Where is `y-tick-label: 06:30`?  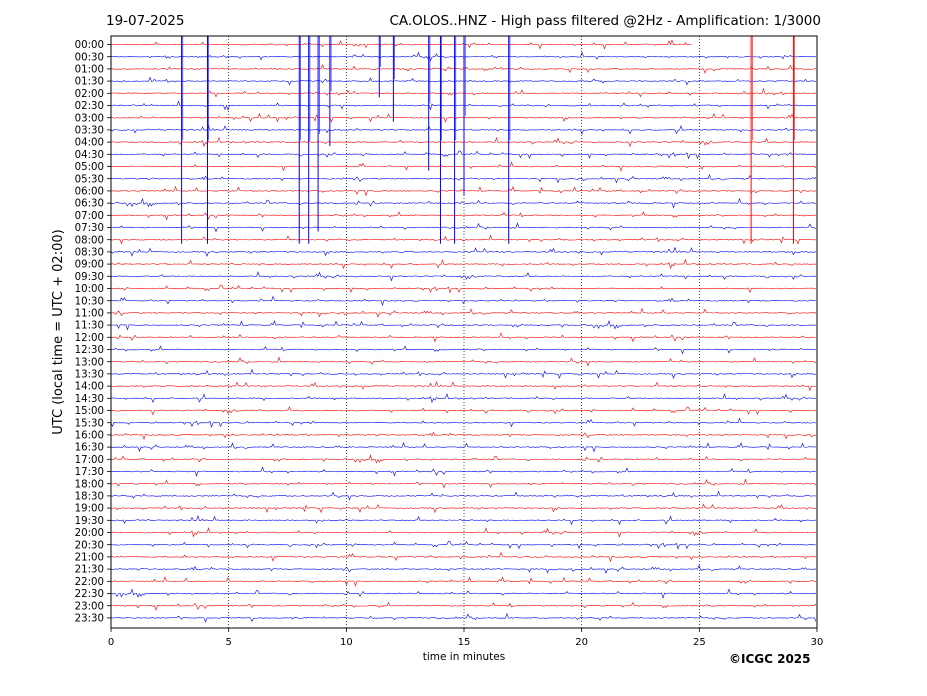 y-tick-label: 06:30 is located at coordinates (89, 204).